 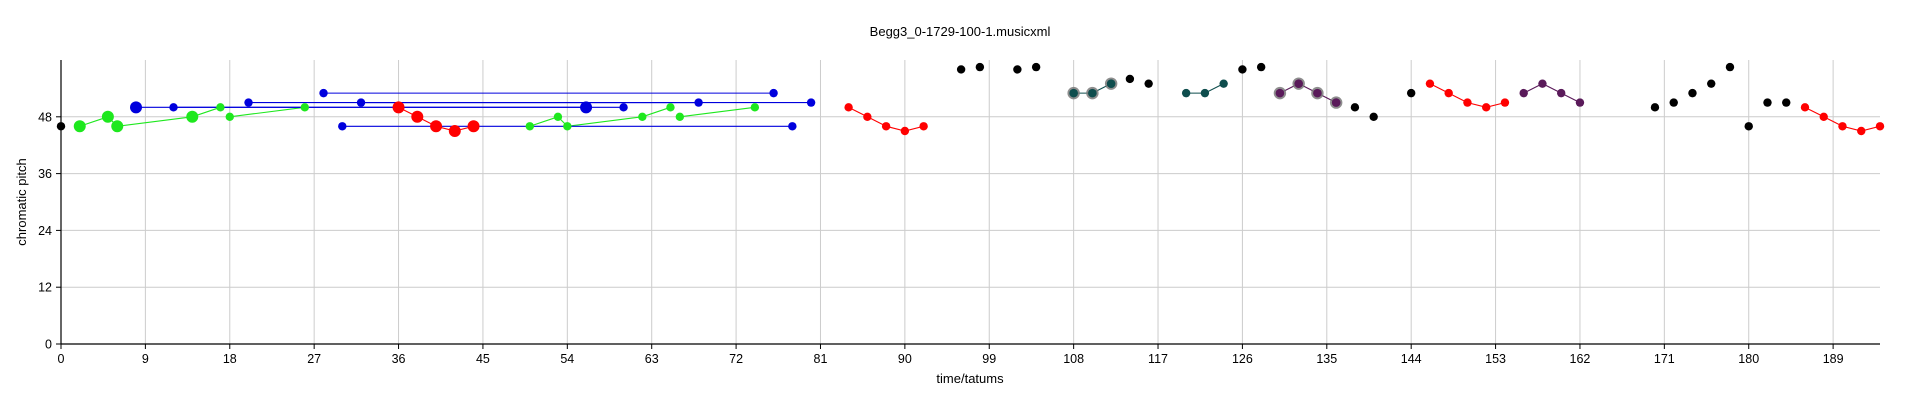 I want to click on x-tick-label: 18, so click(x=230, y=359).